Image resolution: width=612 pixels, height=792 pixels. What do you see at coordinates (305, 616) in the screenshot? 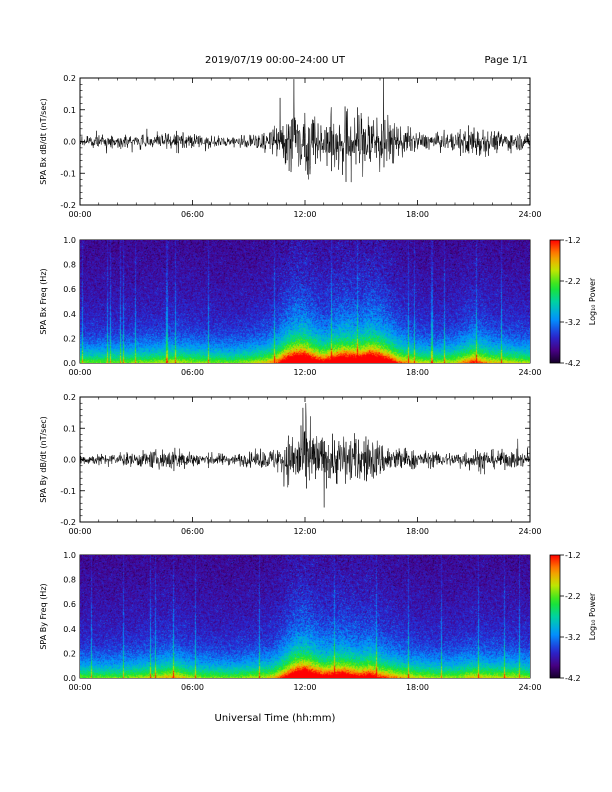
I see `by-spectrogram-image` at bounding box center [305, 616].